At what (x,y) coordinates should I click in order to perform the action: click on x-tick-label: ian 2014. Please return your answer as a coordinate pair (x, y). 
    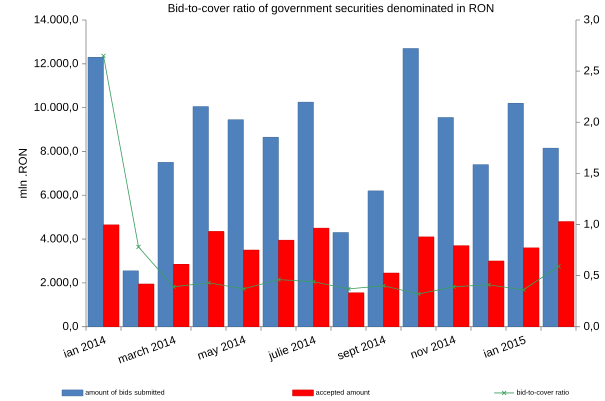
    Looking at the image, I should click on (84, 347).